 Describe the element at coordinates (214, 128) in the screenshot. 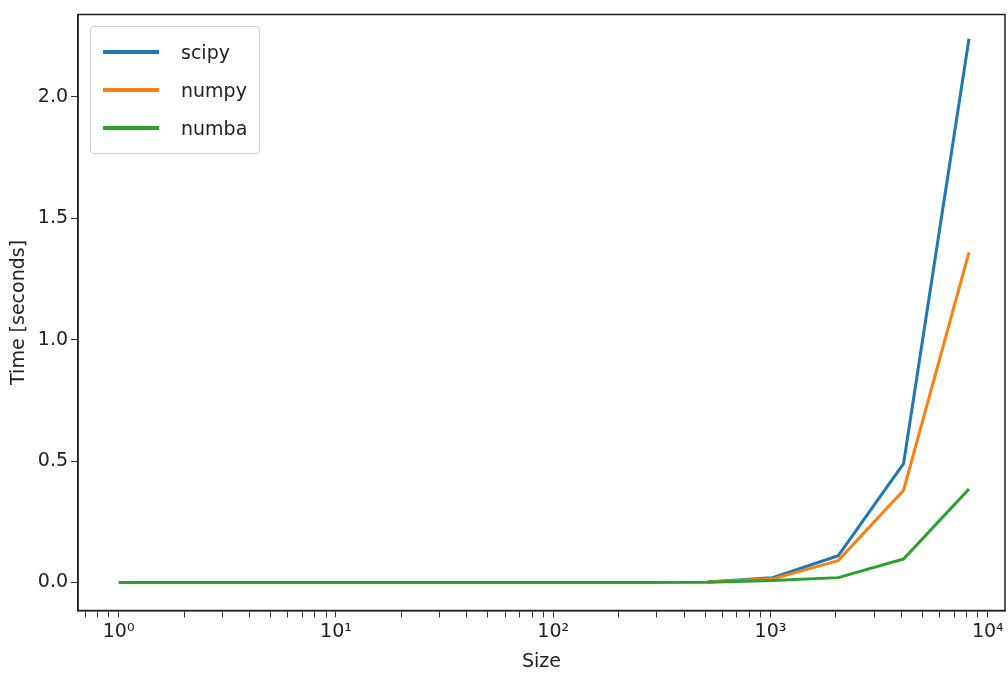

I see `legend-label: numba` at that location.